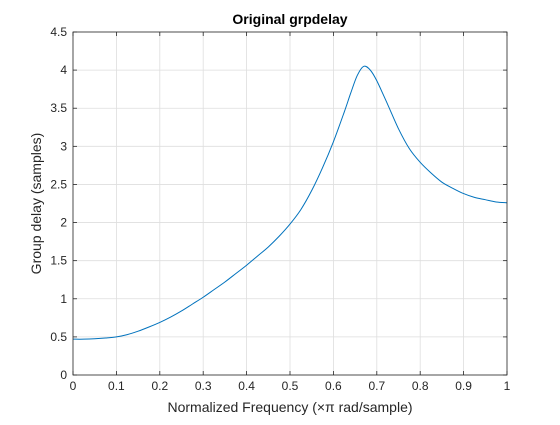  Describe the element at coordinates (289, 19) in the screenshot. I see `chart-title: Original grpdelay` at that location.